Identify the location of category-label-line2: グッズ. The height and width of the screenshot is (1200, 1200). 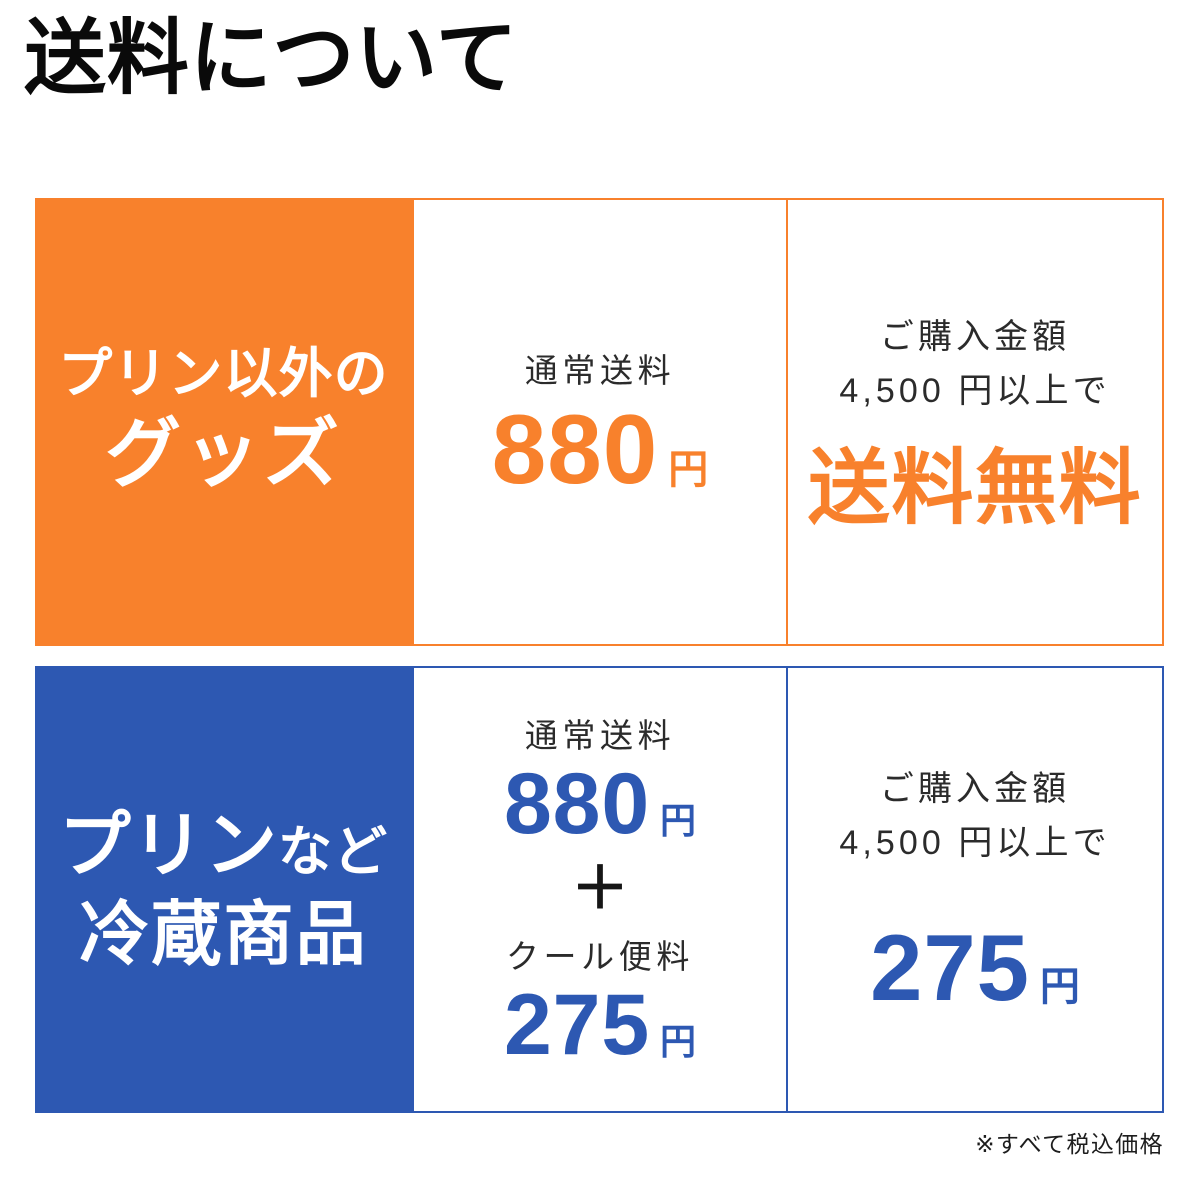
(223, 454).